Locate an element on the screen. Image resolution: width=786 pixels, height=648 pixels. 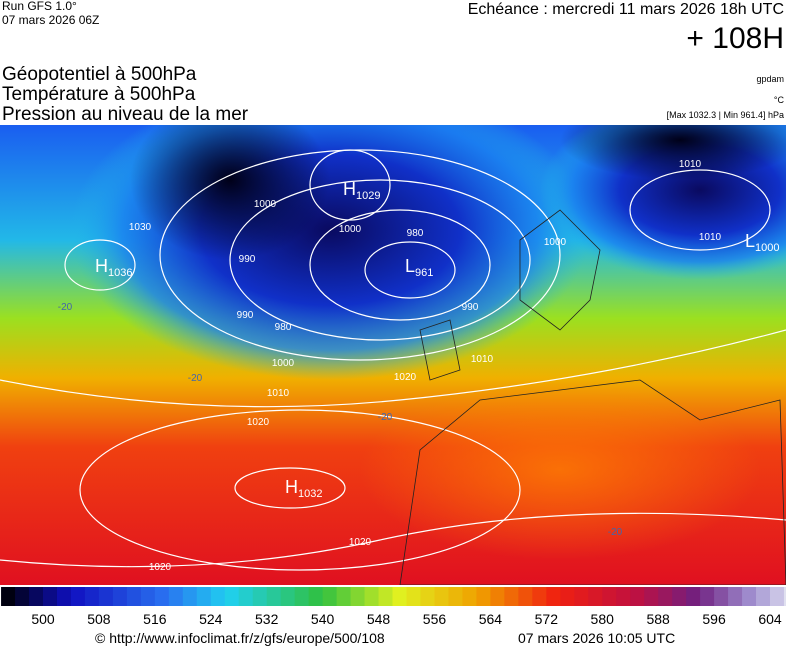
label: Pression au niveau de la mer is located at coordinates (125, 114).